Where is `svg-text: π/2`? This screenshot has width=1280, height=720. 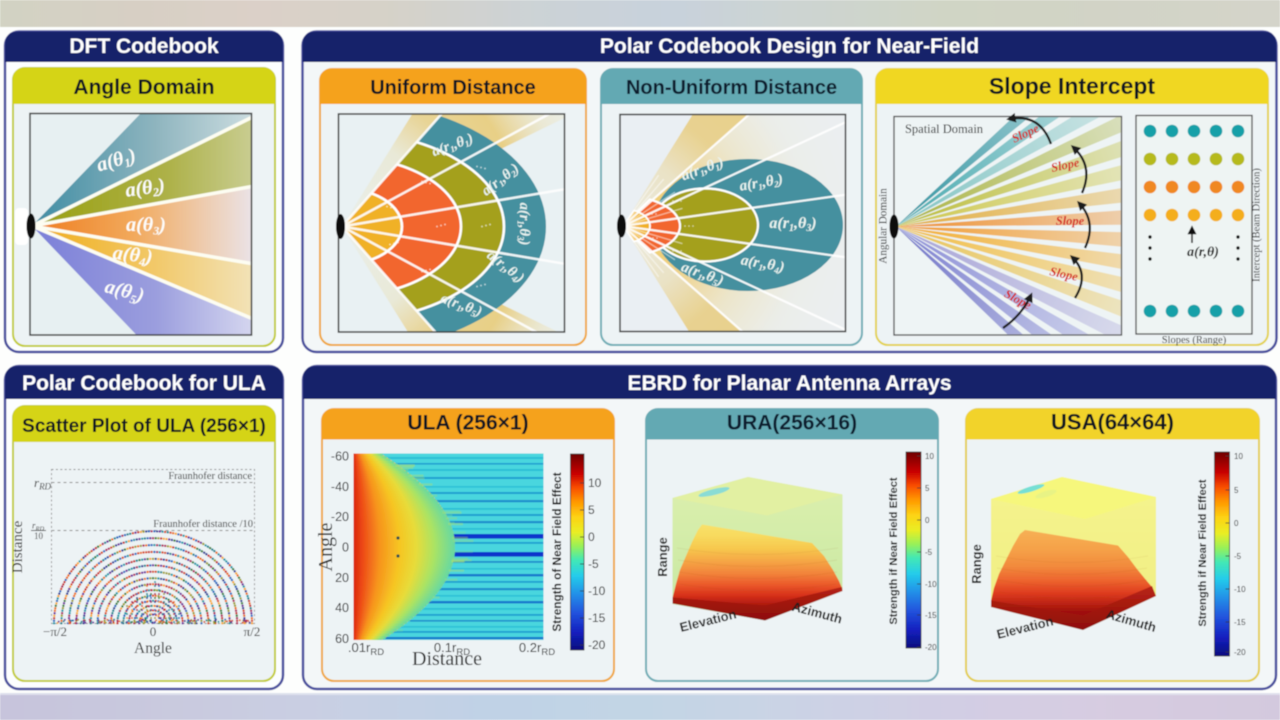 svg-text: π/2 is located at coordinates (252, 631).